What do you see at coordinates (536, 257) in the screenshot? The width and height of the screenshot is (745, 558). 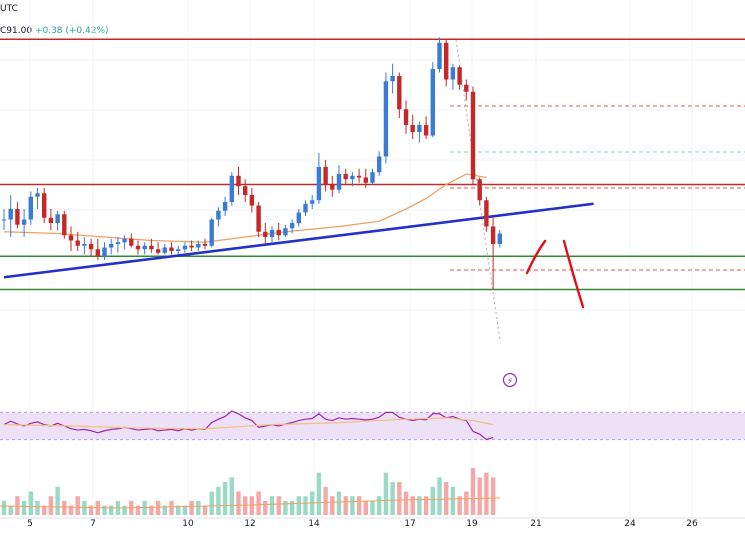 I see `hand-drawn-up-stroke` at bounding box center [536, 257].